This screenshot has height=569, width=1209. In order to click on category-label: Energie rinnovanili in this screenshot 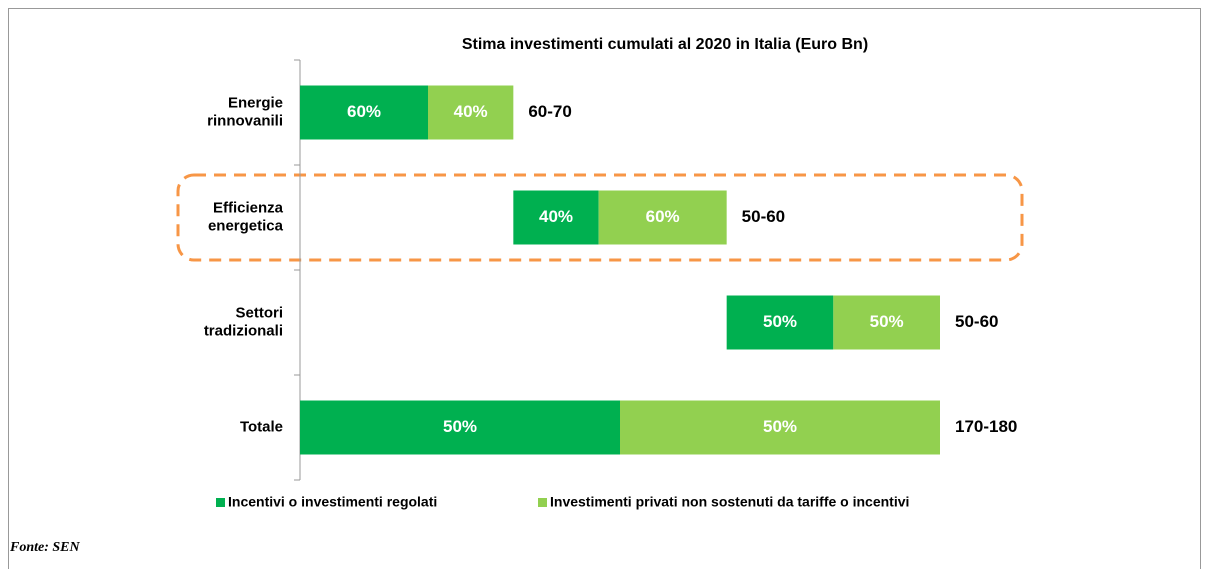, I will do `click(245, 111)`.